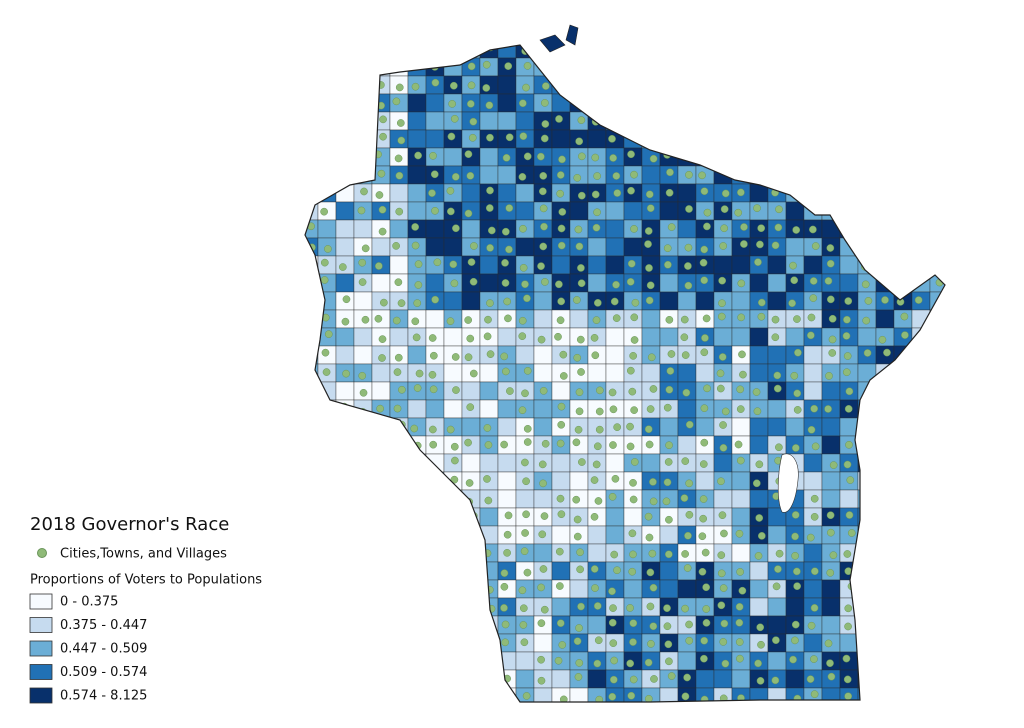 The height and width of the screenshot is (728, 1024). Describe the element at coordinates (103, 649) in the screenshot. I see `legend-label: 0.447 - 0.509` at that location.